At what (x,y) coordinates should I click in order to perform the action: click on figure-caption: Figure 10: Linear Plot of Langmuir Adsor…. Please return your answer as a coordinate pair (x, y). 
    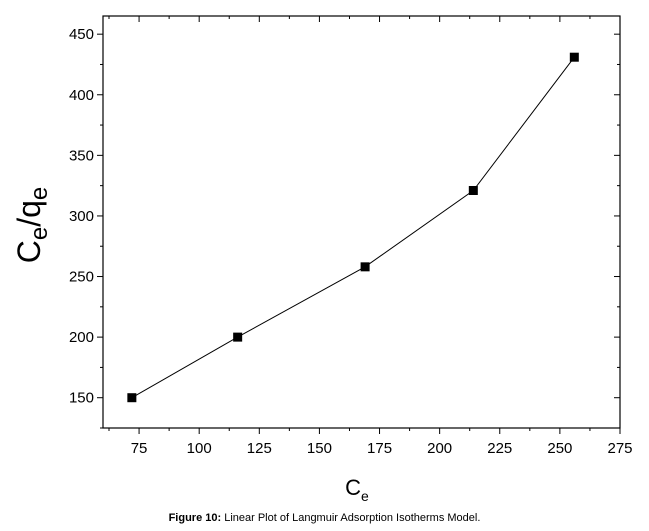
    Looking at the image, I should click on (324, 518).